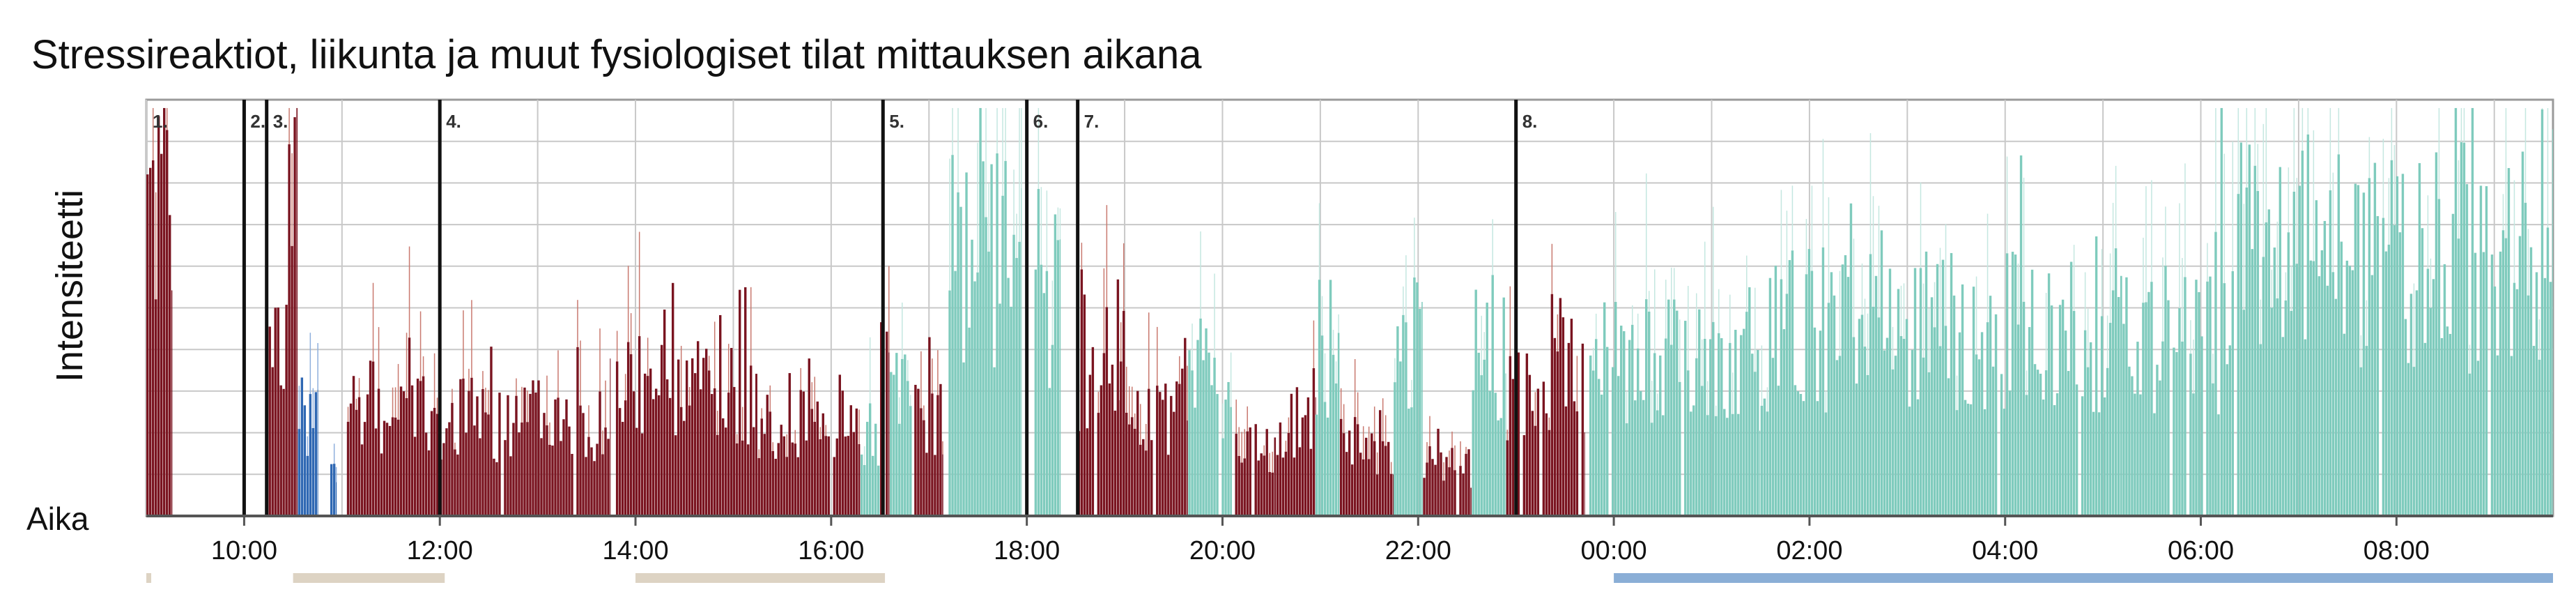 The image size is (2576, 608). What do you see at coordinates (149, 578) in the screenshot?
I see `work-bar` at bounding box center [149, 578].